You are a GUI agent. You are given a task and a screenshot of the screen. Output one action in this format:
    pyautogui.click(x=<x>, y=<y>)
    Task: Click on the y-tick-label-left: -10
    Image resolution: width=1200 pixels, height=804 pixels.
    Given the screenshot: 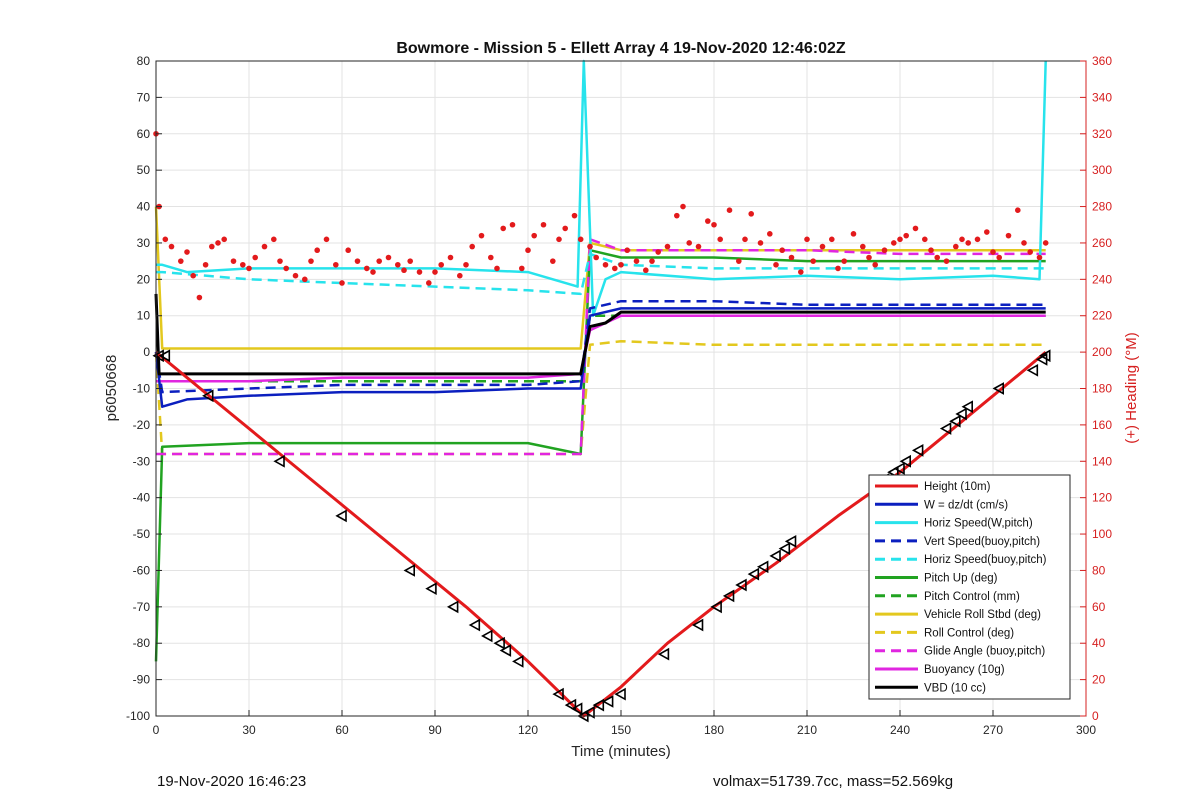 What is the action you would take?
    pyautogui.click(x=142, y=389)
    